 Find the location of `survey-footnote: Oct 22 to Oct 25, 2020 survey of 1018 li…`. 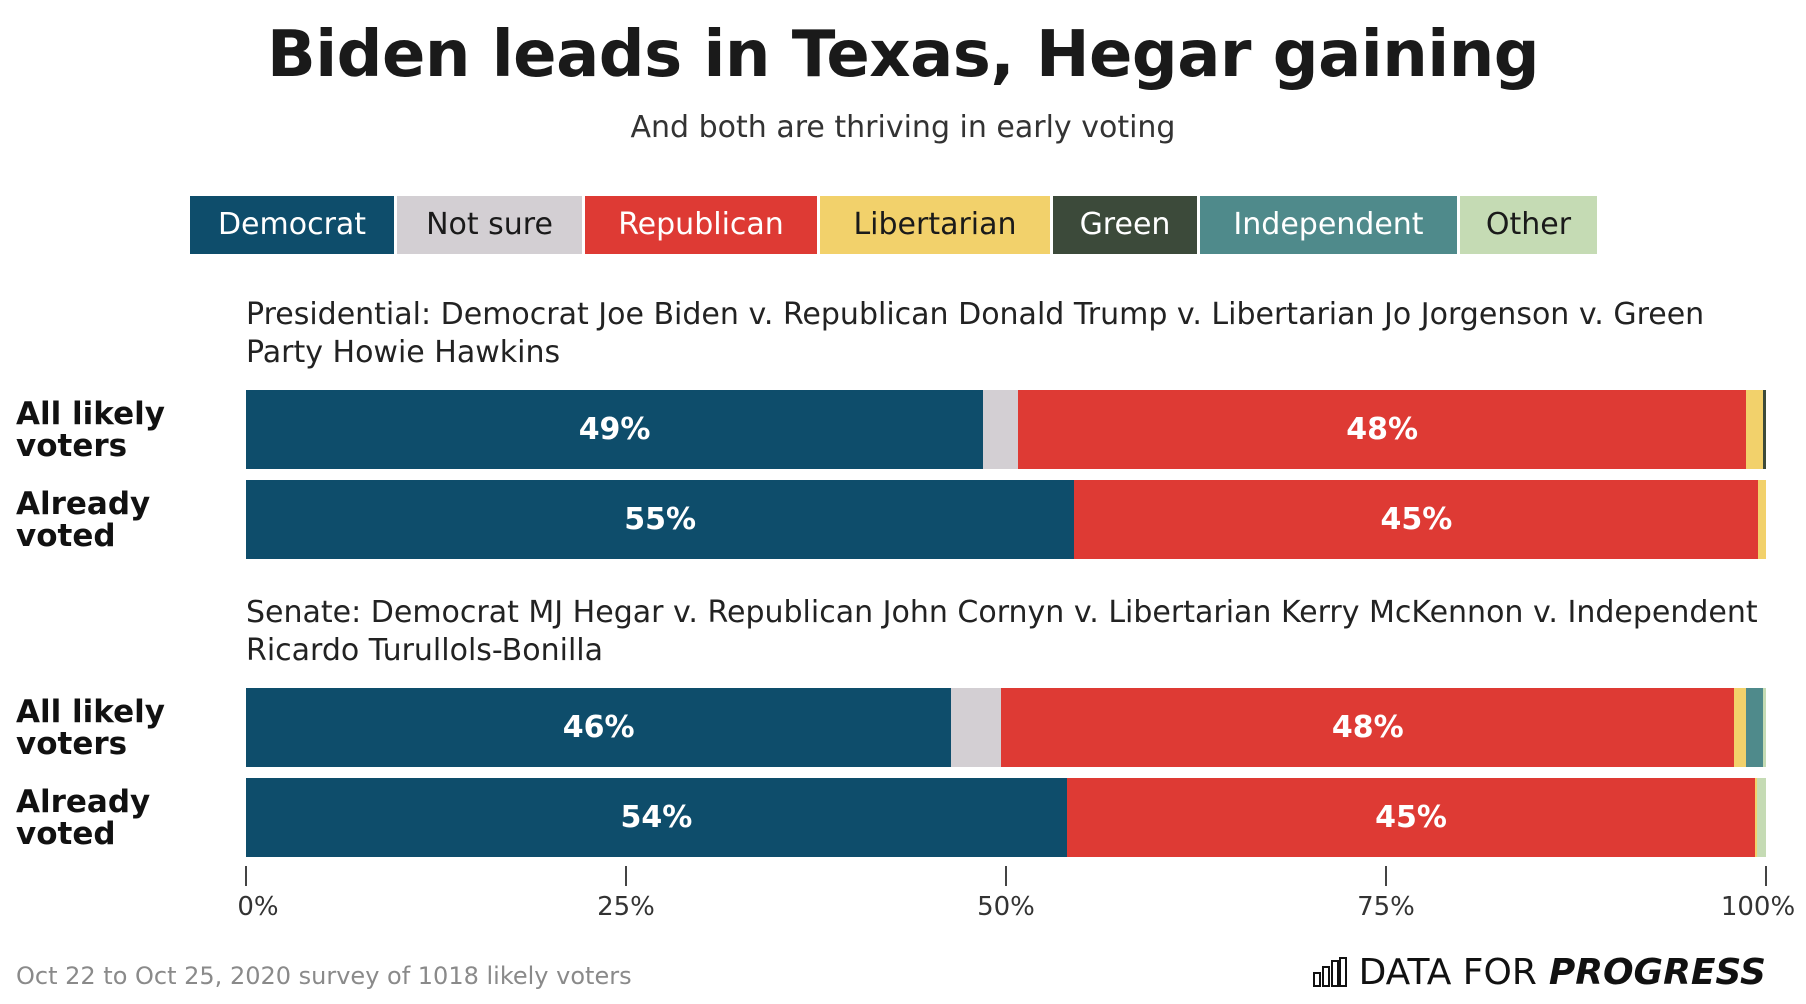

survey-footnote: Oct 22 to Oct 25, 2020 survey of 1018 li… is located at coordinates (324, 976).